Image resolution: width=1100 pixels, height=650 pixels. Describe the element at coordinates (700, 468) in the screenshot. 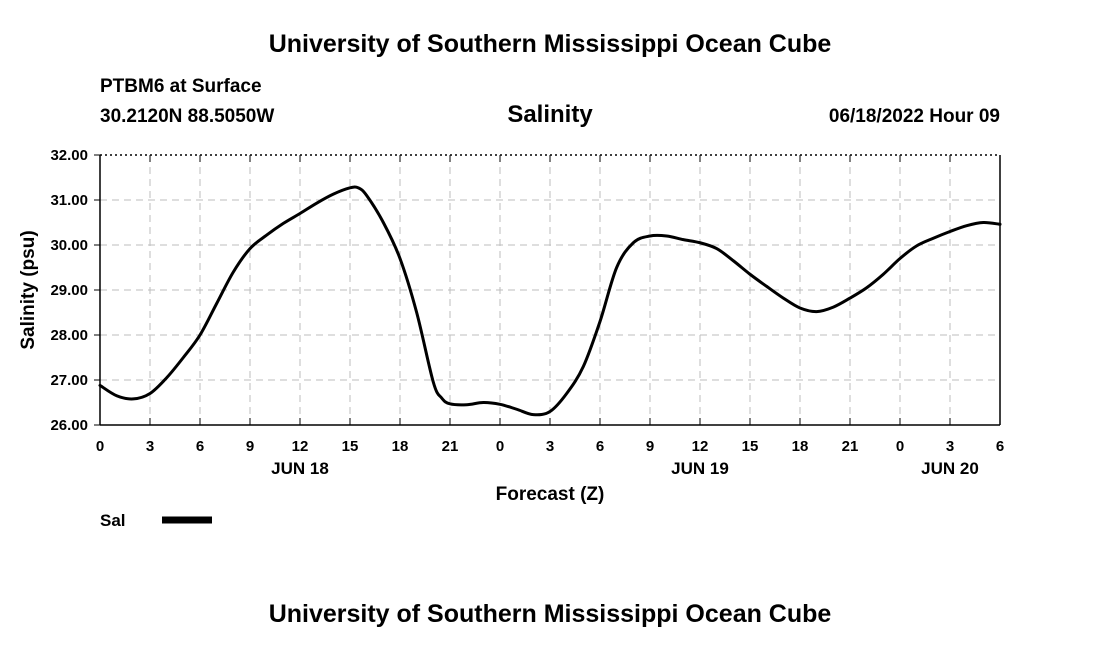

I see `date-label: JUN 19` at that location.